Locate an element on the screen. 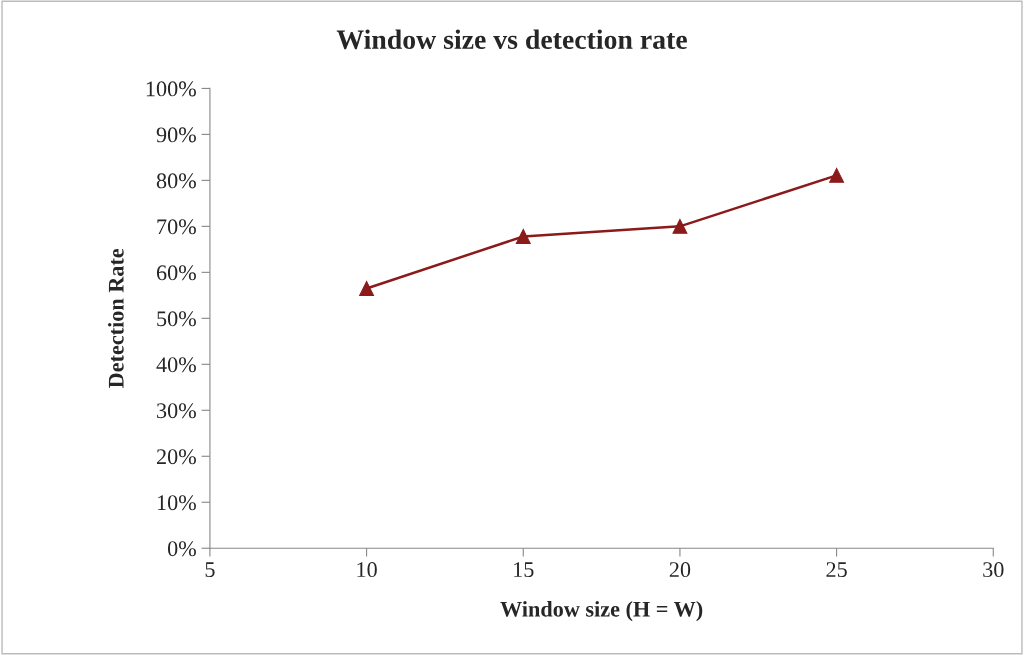 This screenshot has width=1024, height=655. y-tick-label: 100% is located at coordinates (171, 89).